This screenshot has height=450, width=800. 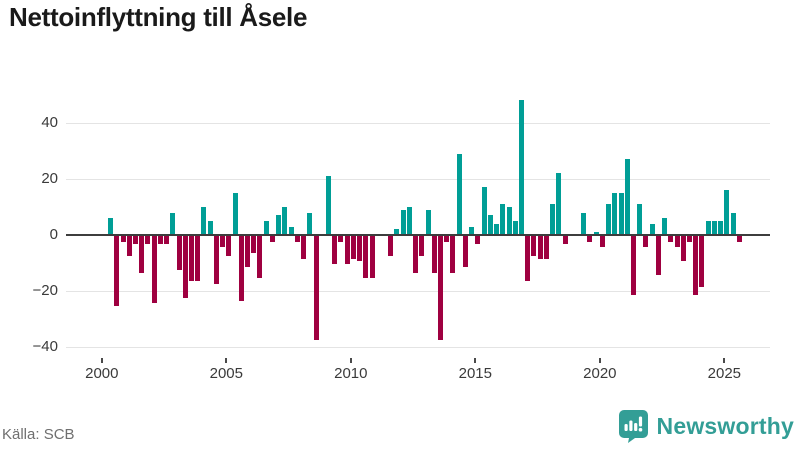 What do you see at coordinates (418, 348) in the screenshot?
I see `gridline-y--40` at bounding box center [418, 348].